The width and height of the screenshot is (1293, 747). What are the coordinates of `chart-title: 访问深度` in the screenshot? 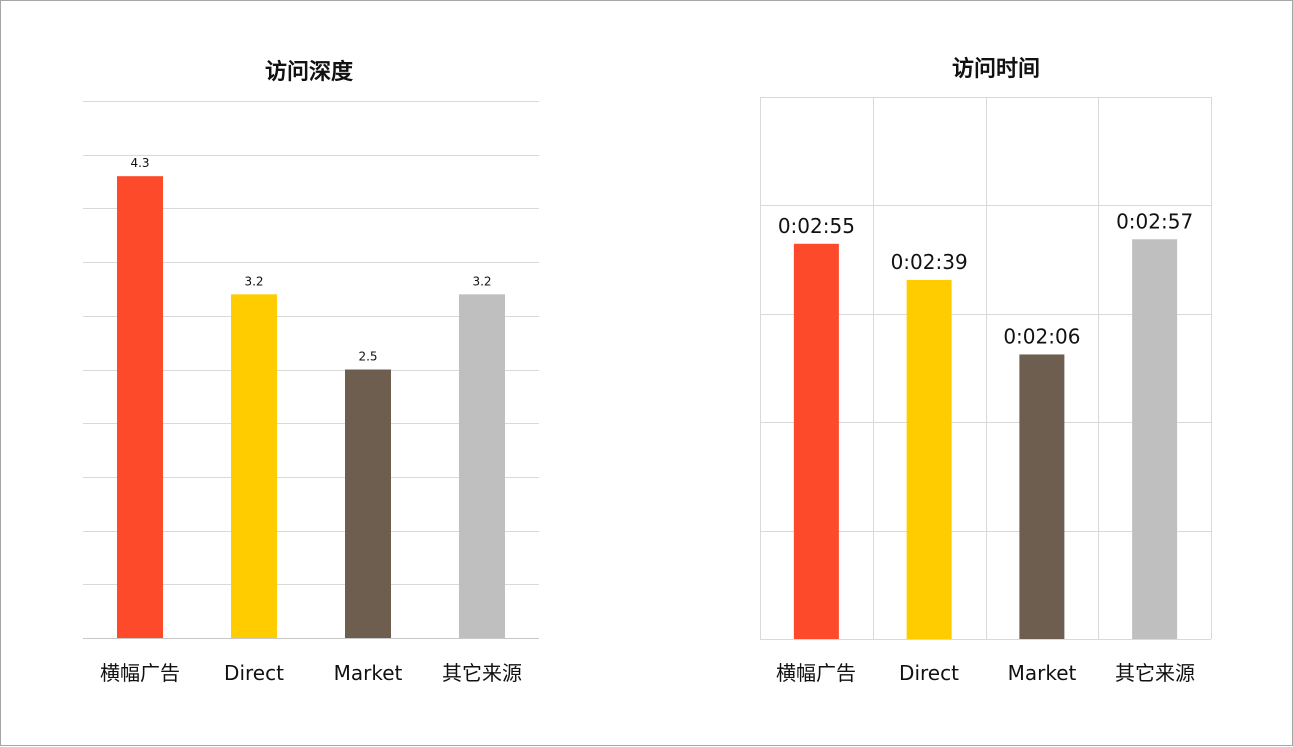 It's located at (309, 72).